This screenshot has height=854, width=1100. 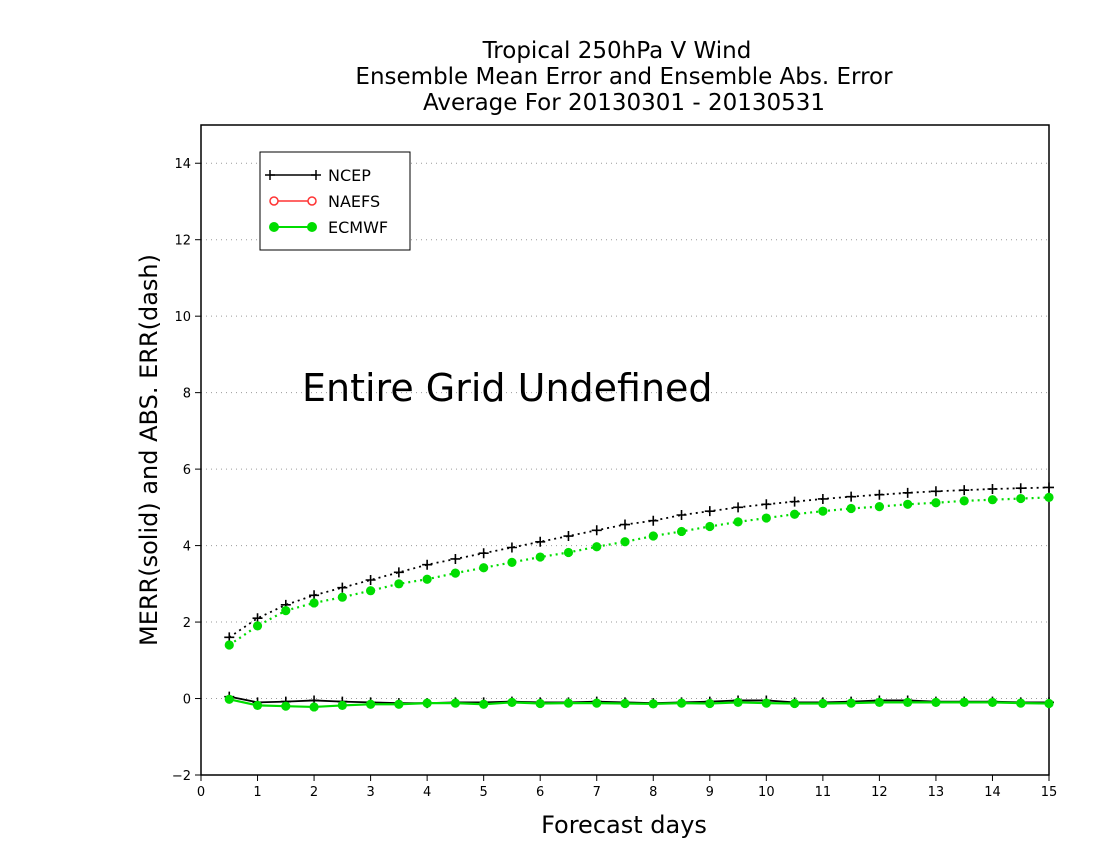 I want to click on y-axis-title: MERR(solid) and ABS. ERR(dash), so click(x=149, y=450).